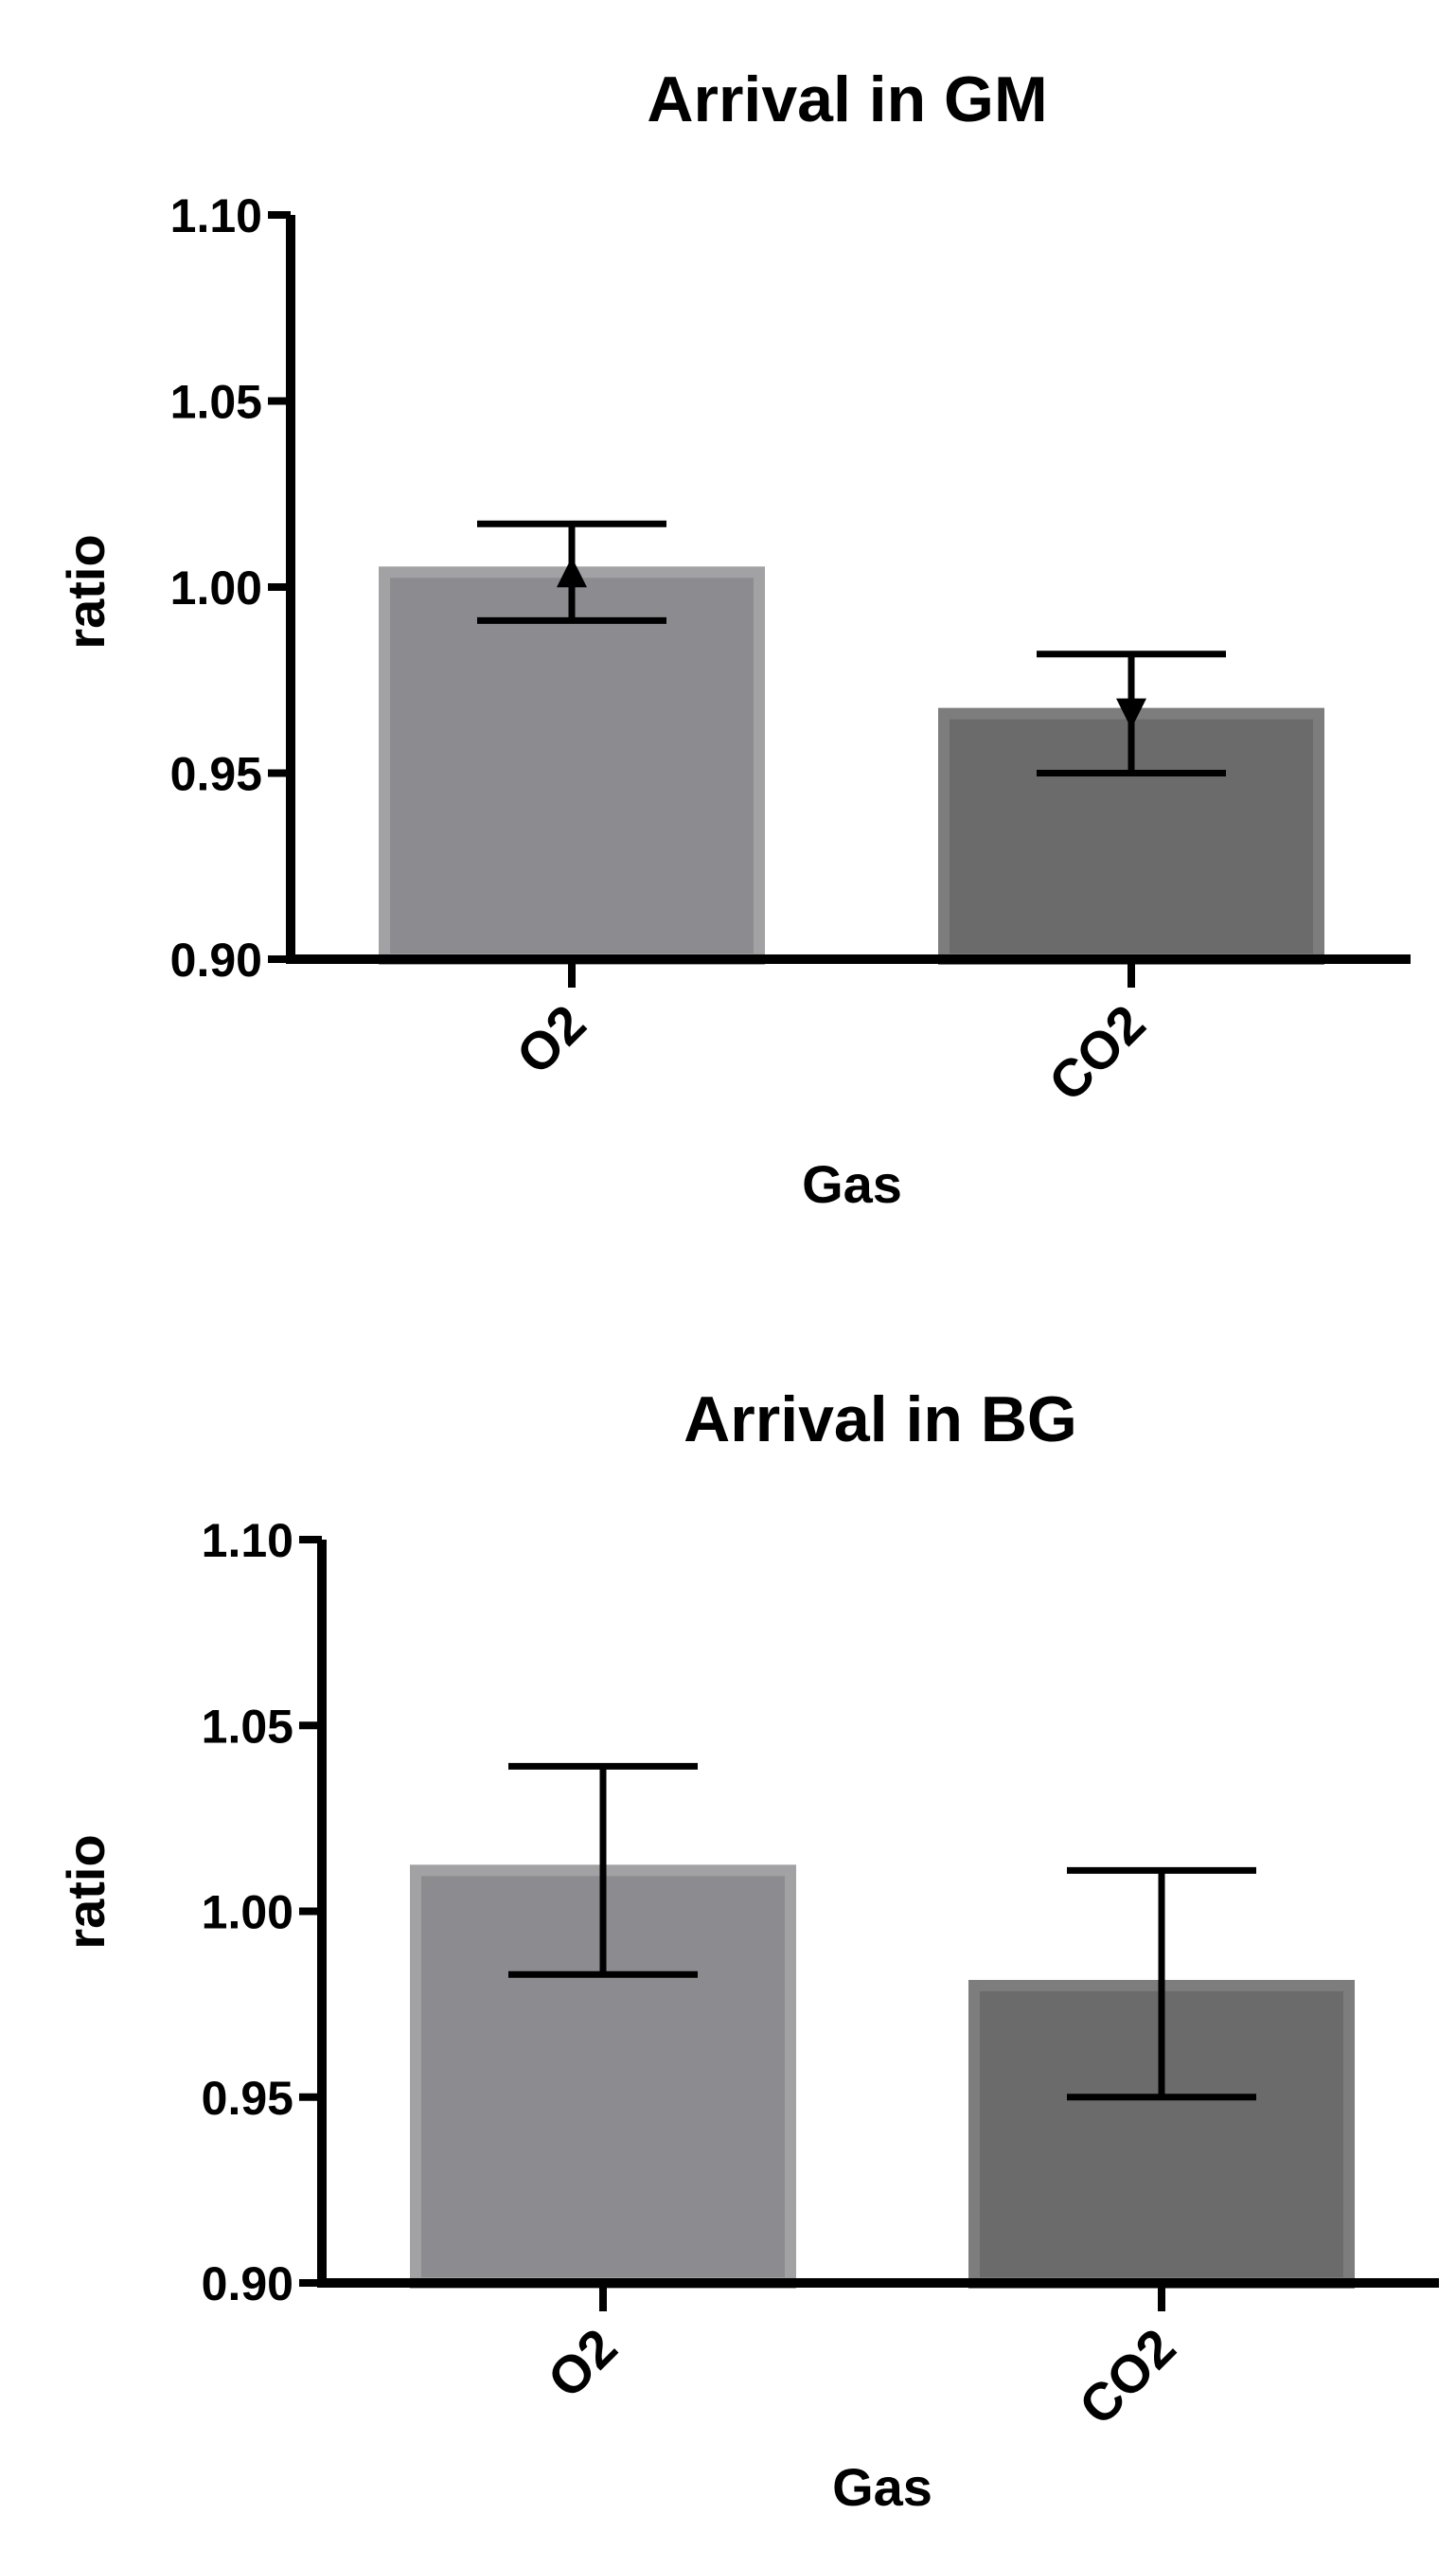 This screenshot has height=2549, width=1456. I want to click on chart-title: Arrival in BG, so click(881, 1419).